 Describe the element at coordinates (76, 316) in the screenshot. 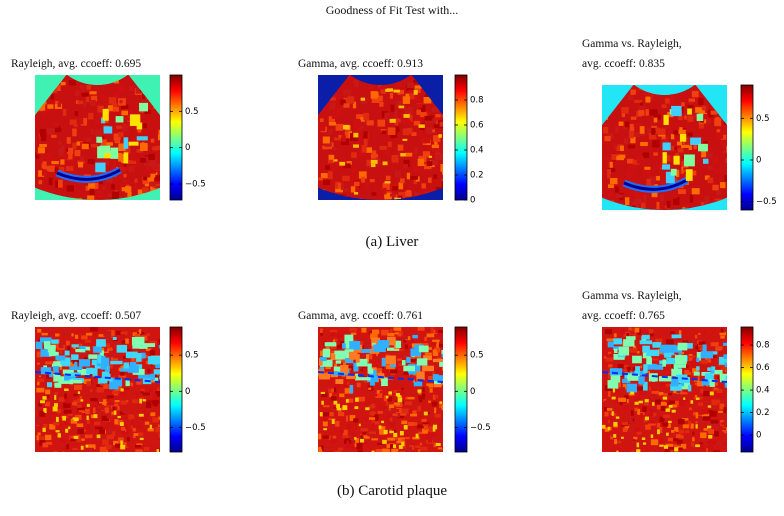

I see `panel-title: Rayleigh, avg. ccoeff: 0.507` at that location.